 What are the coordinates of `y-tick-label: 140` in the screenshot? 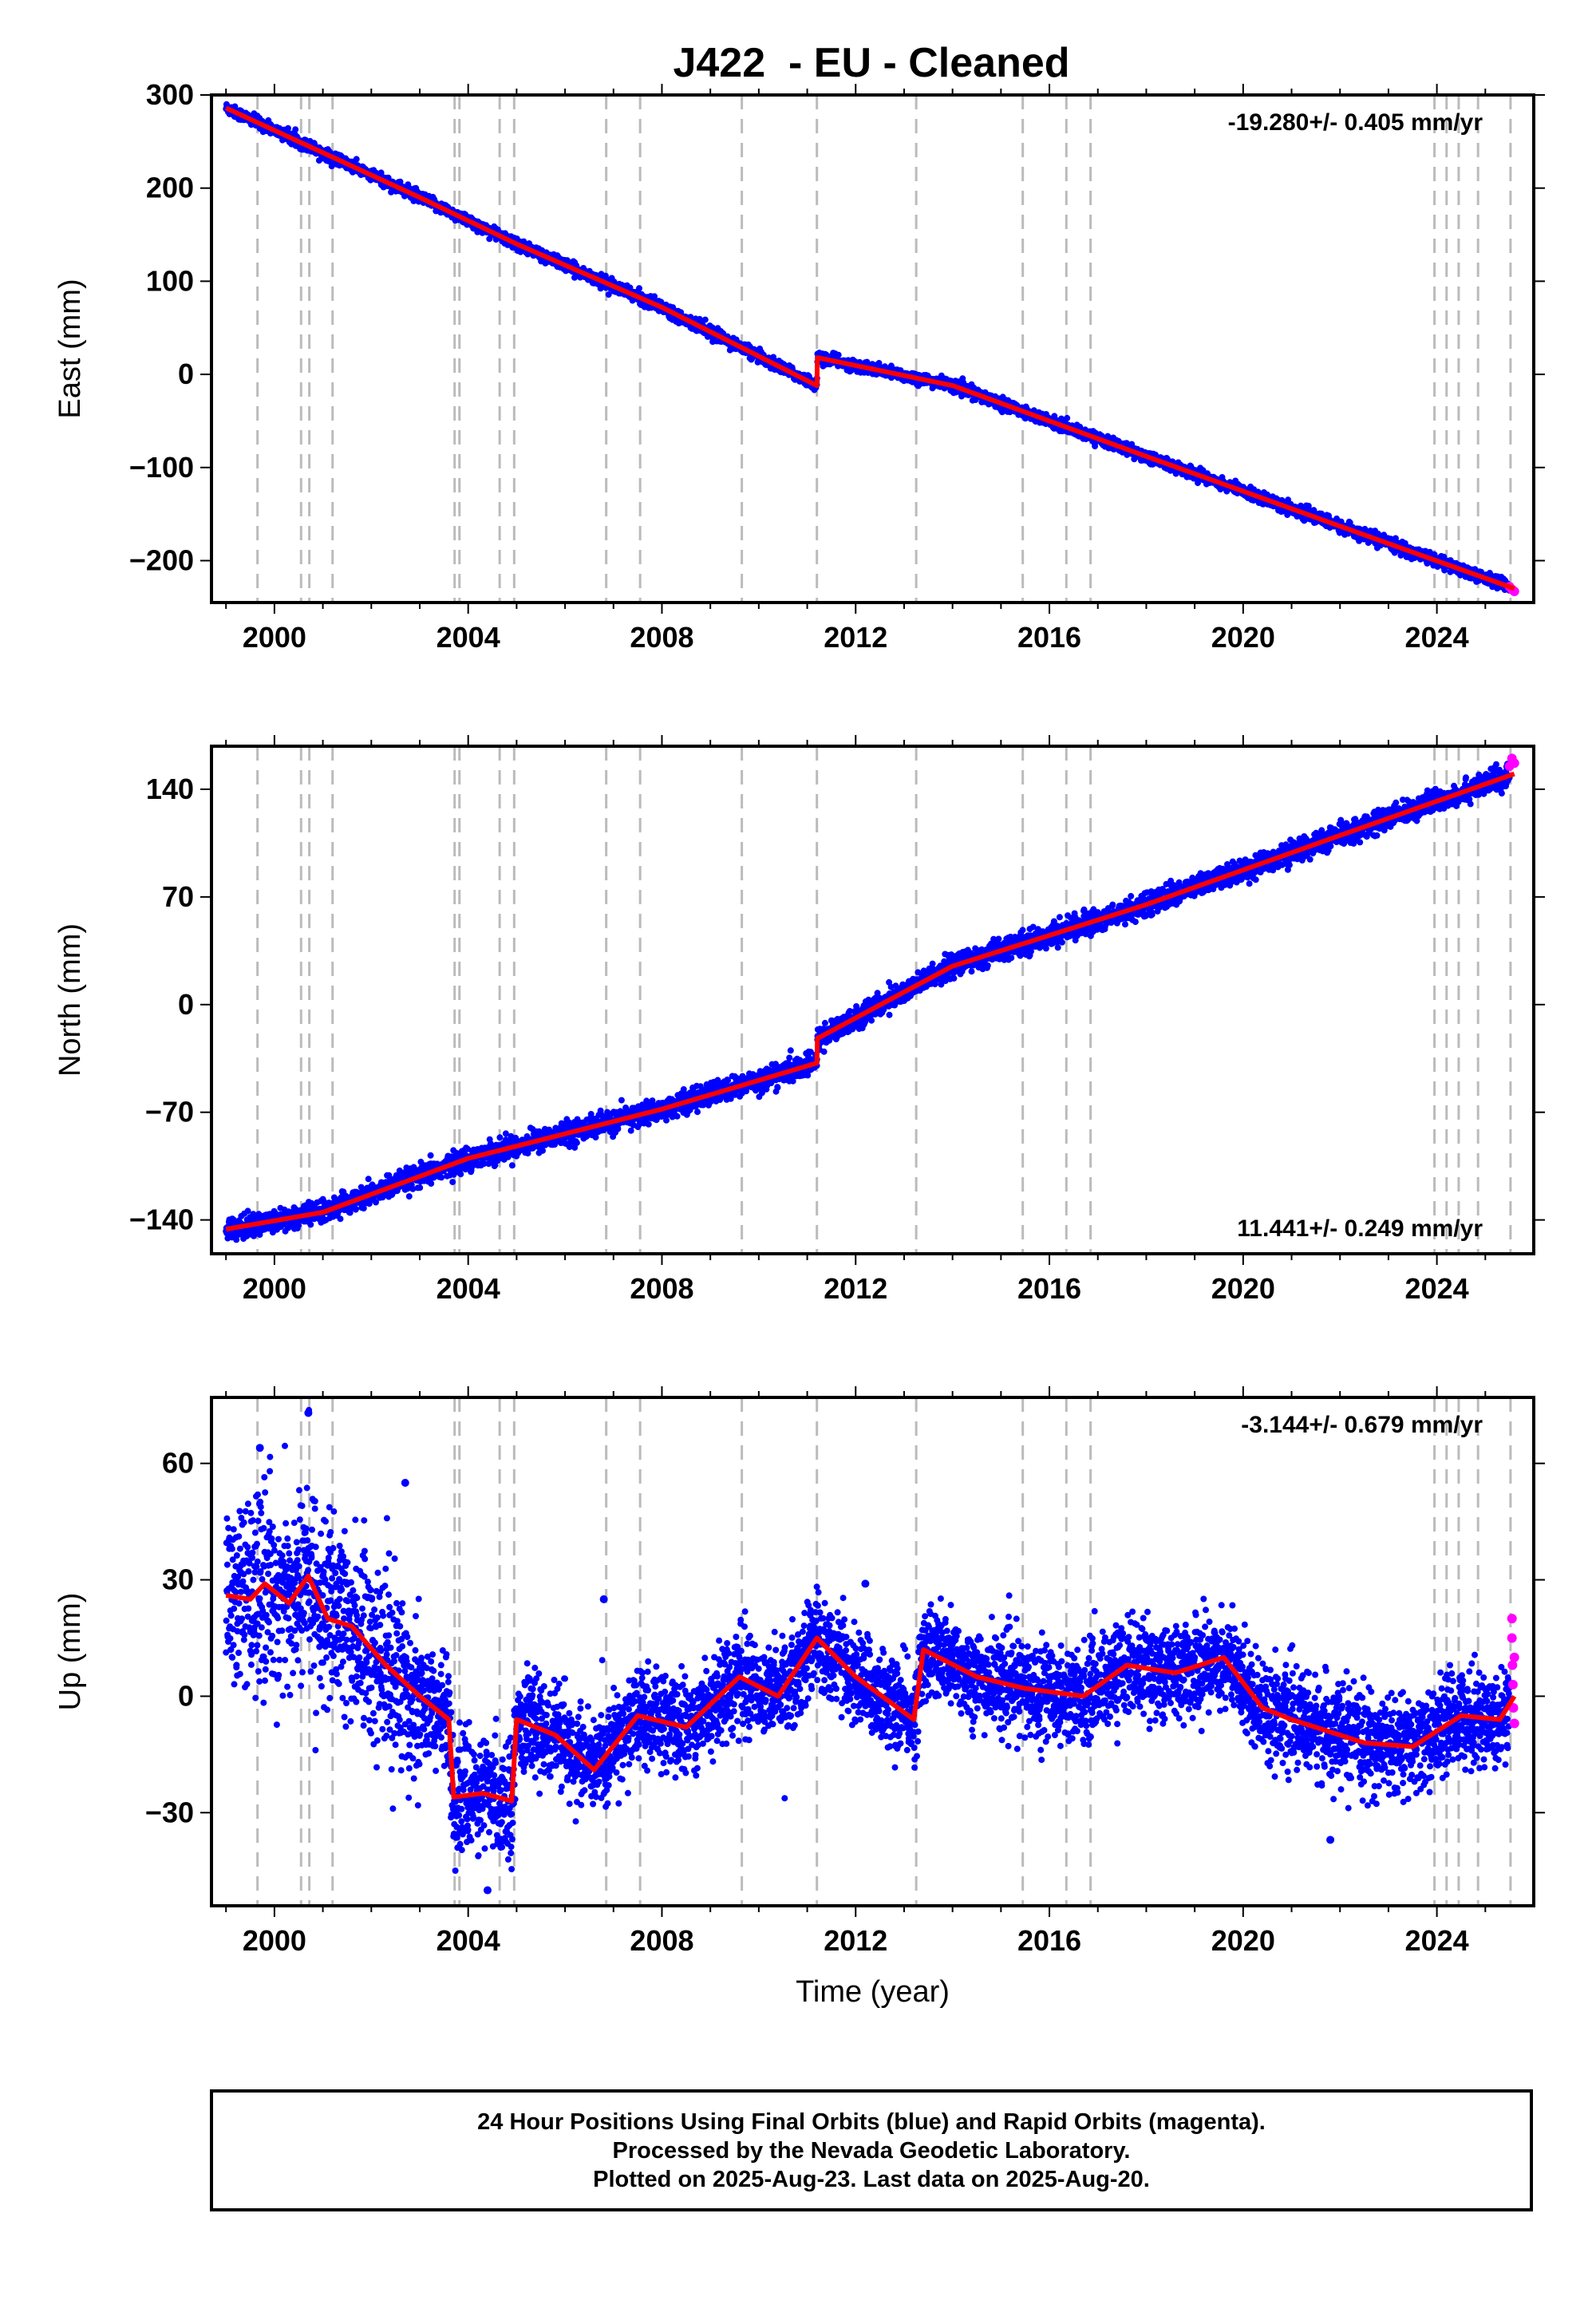 It's located at (170, 789).